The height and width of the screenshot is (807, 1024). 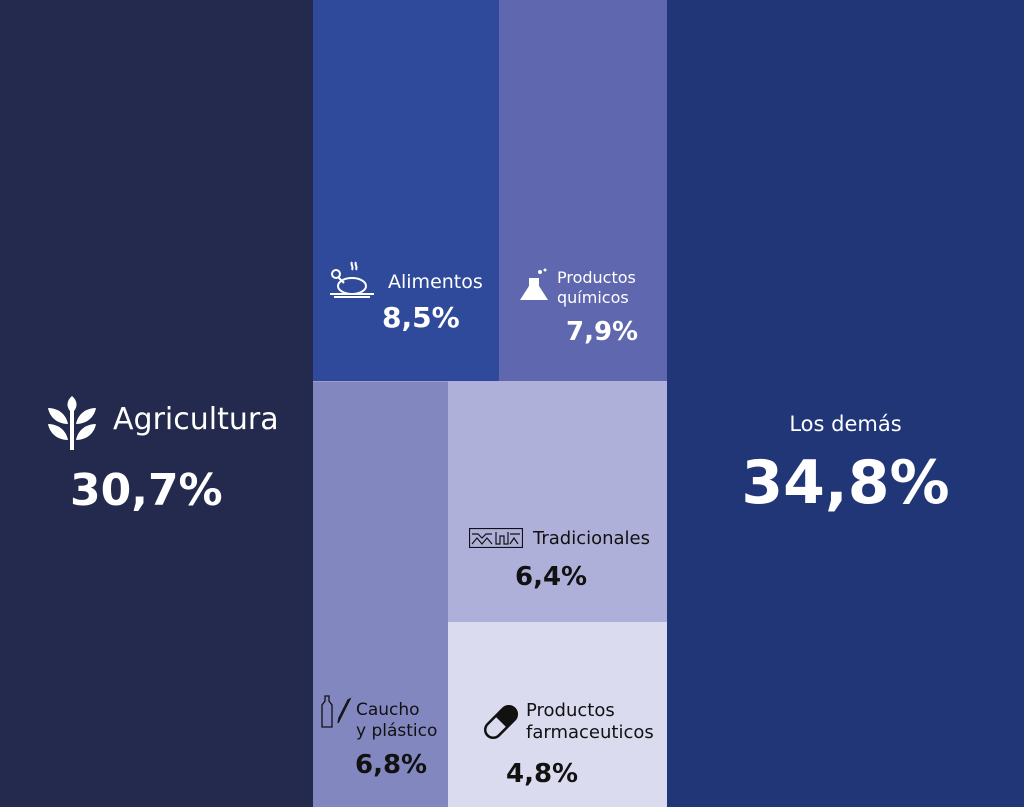 What do you see at coordinates (501, 722) in the screenshot?
I see `pill-icon` at bounding box center [501, 722].